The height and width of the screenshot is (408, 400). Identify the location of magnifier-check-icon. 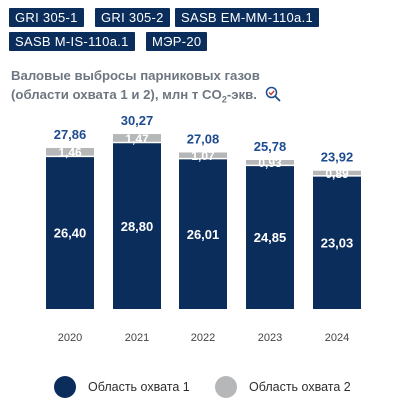
(272, 94).